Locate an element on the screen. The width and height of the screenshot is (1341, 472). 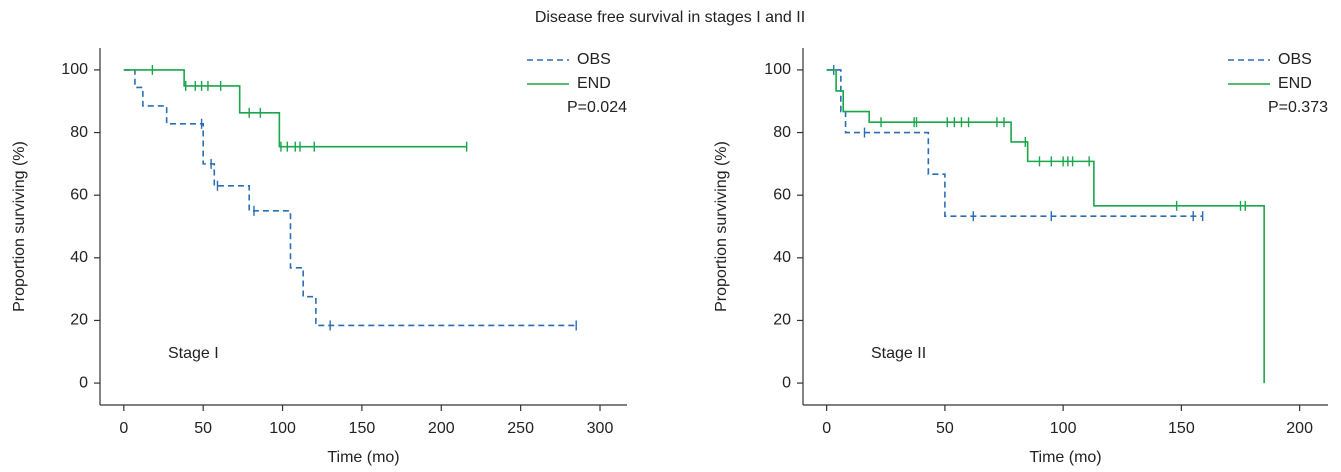
x-tick-label: 250 is located at coordinates (520, 428).